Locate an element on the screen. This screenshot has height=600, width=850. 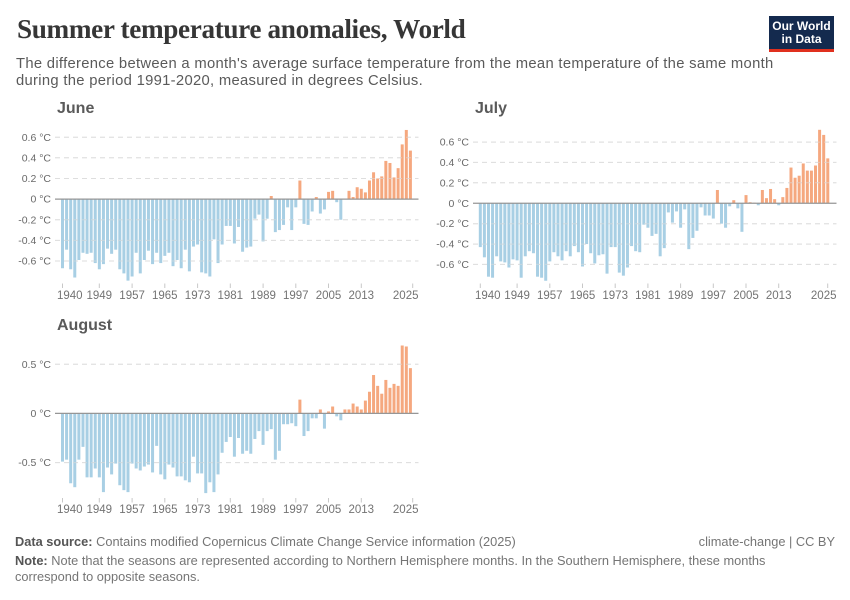
svg-text: 0.5 °C is located at coordinates (37, 365).